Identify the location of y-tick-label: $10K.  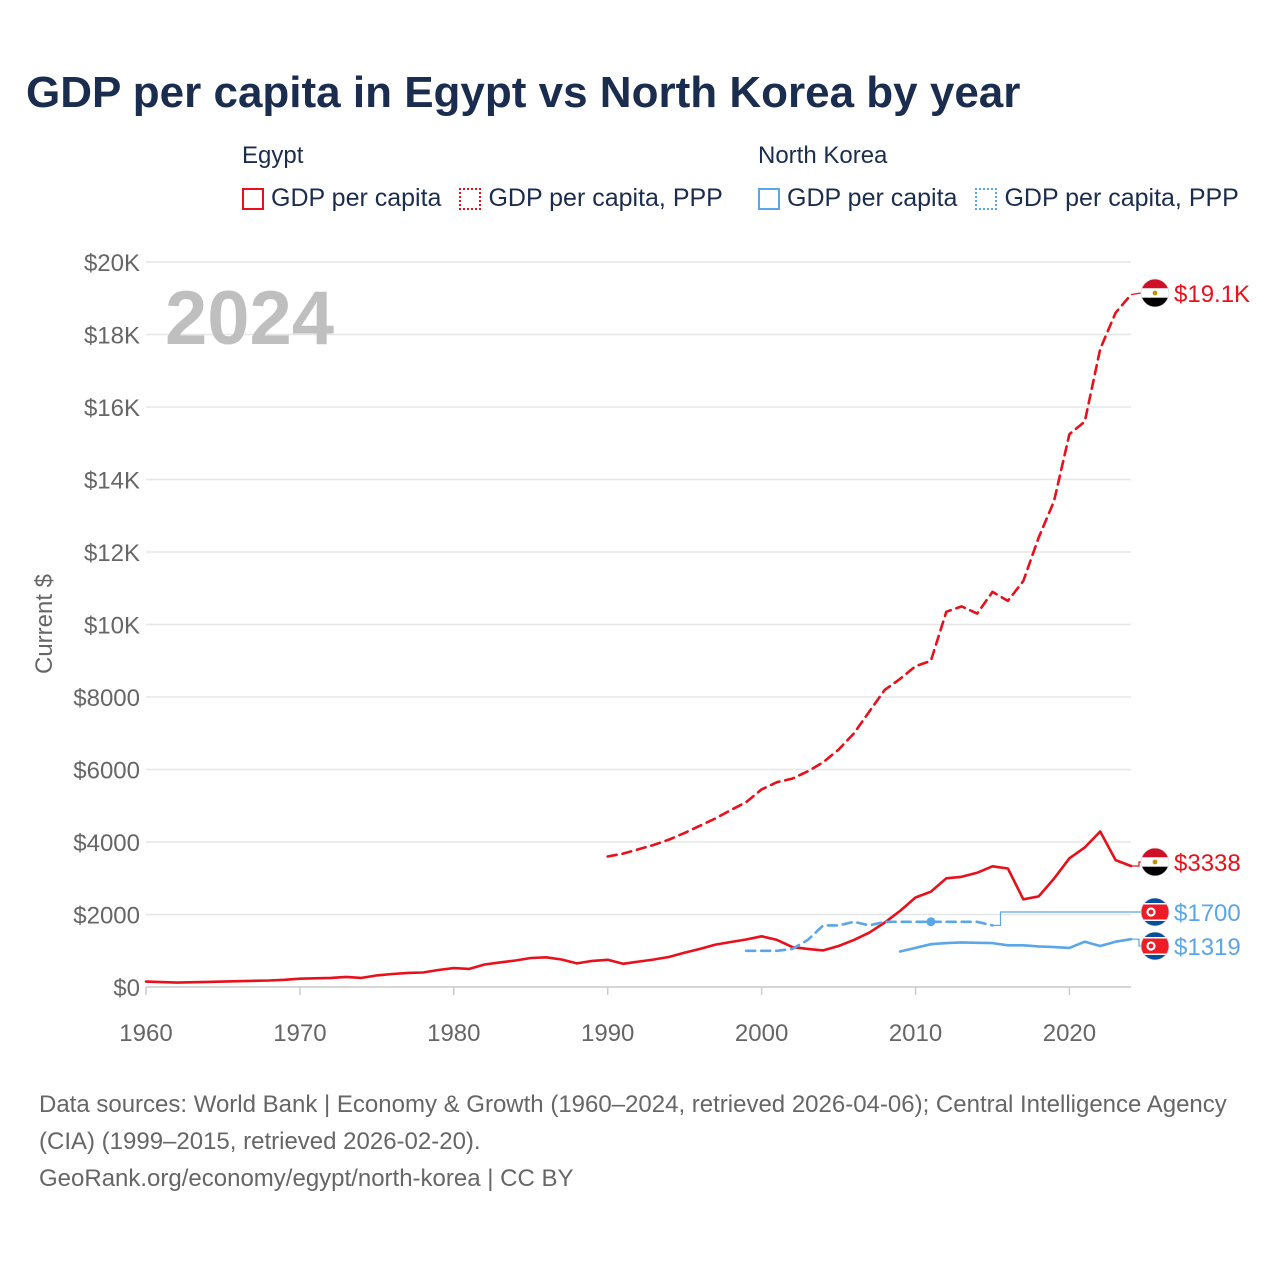
(112, 626).